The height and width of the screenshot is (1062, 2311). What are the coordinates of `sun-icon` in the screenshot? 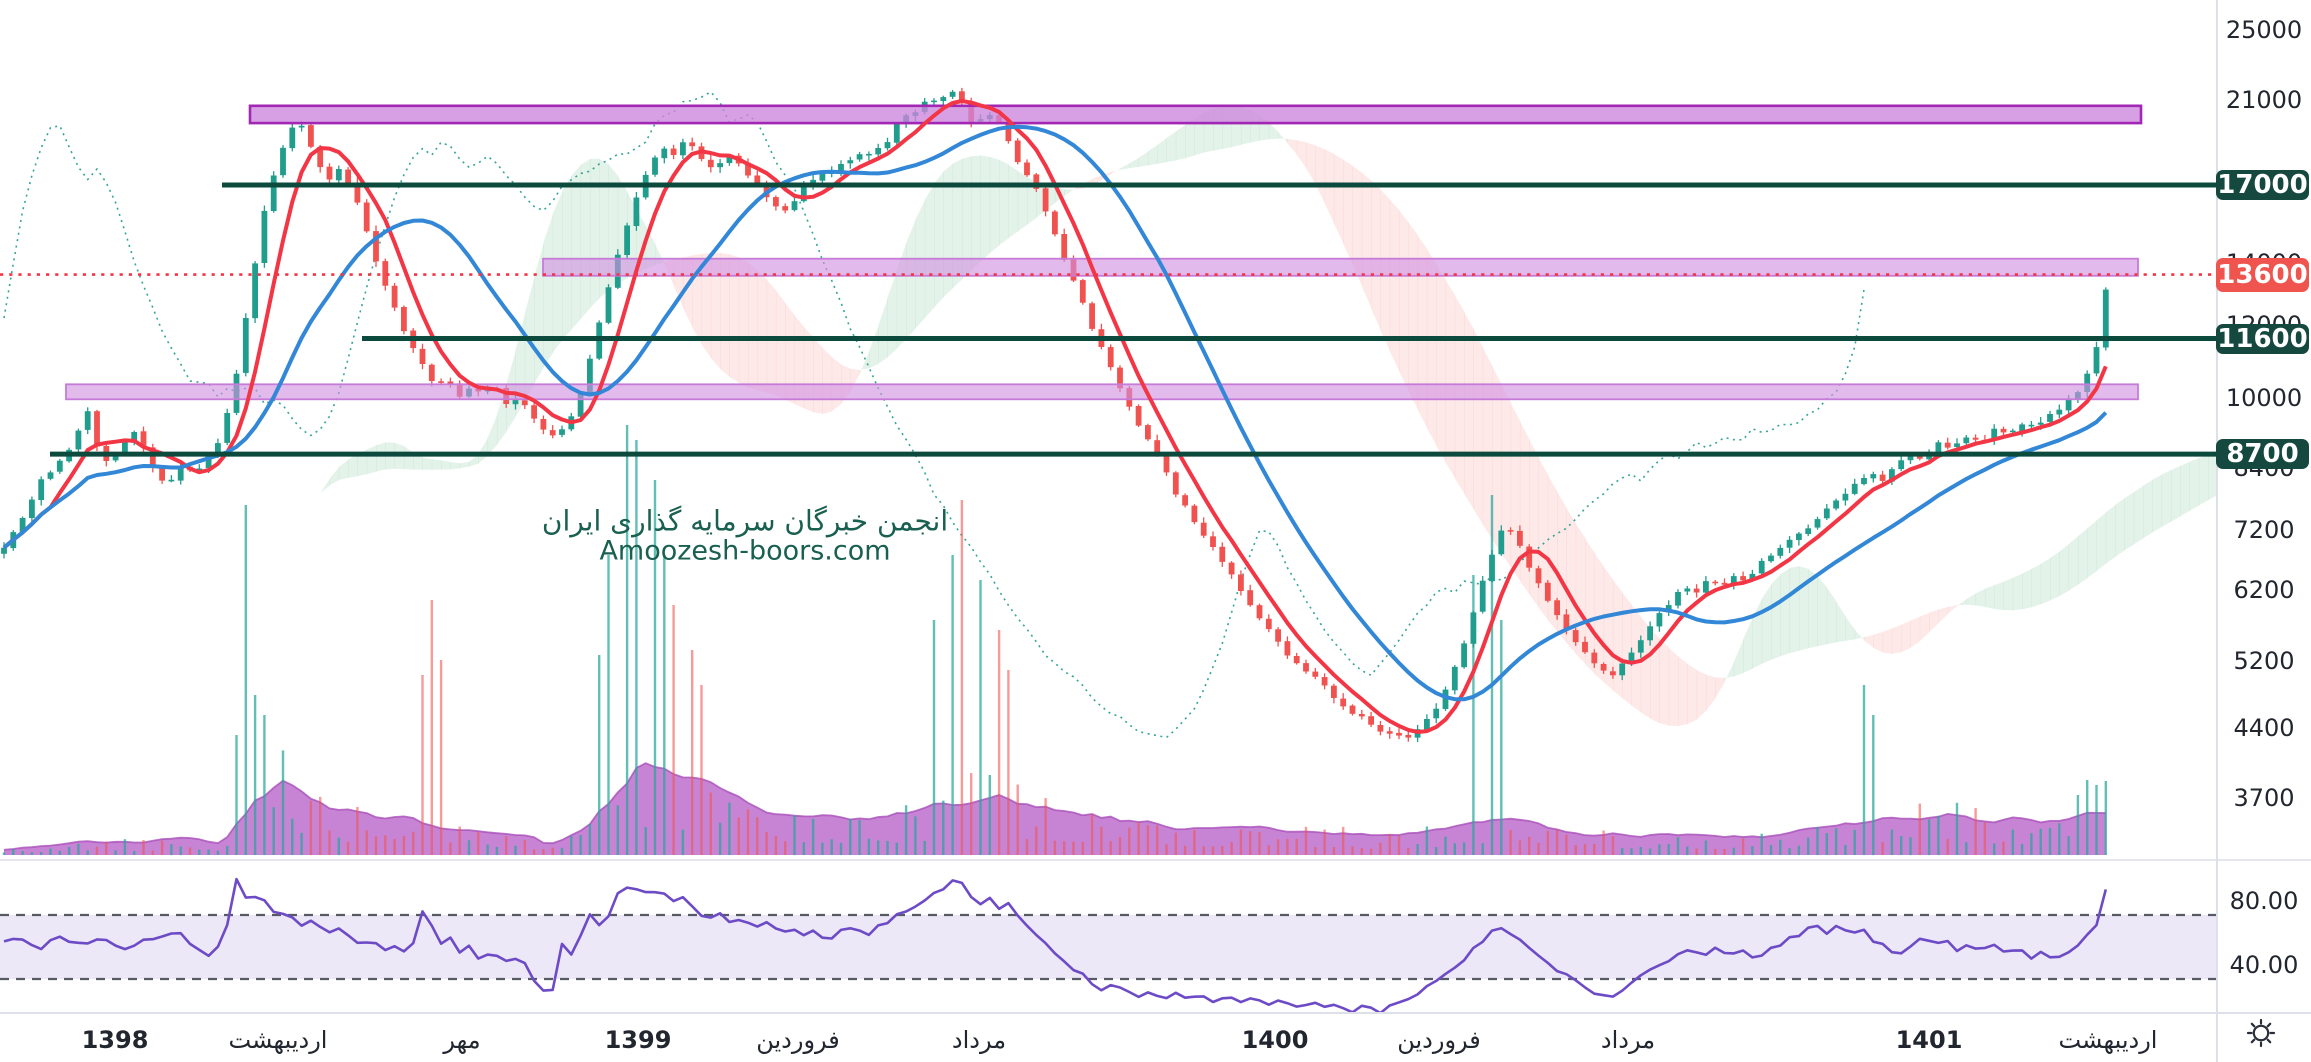 It's located at (2261, 1033).